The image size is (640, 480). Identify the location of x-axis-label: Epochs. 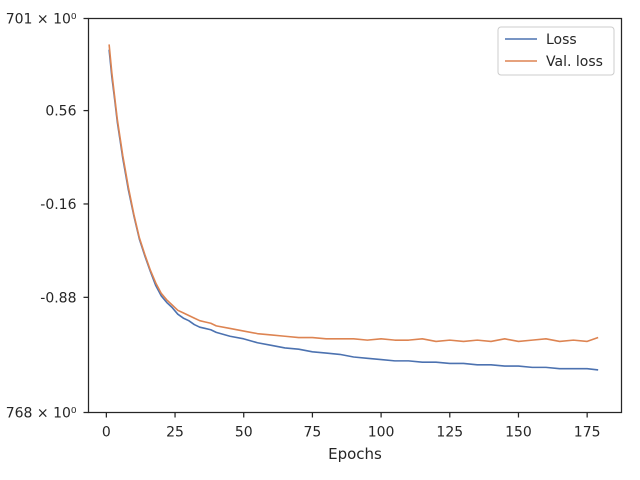
(355, 454).